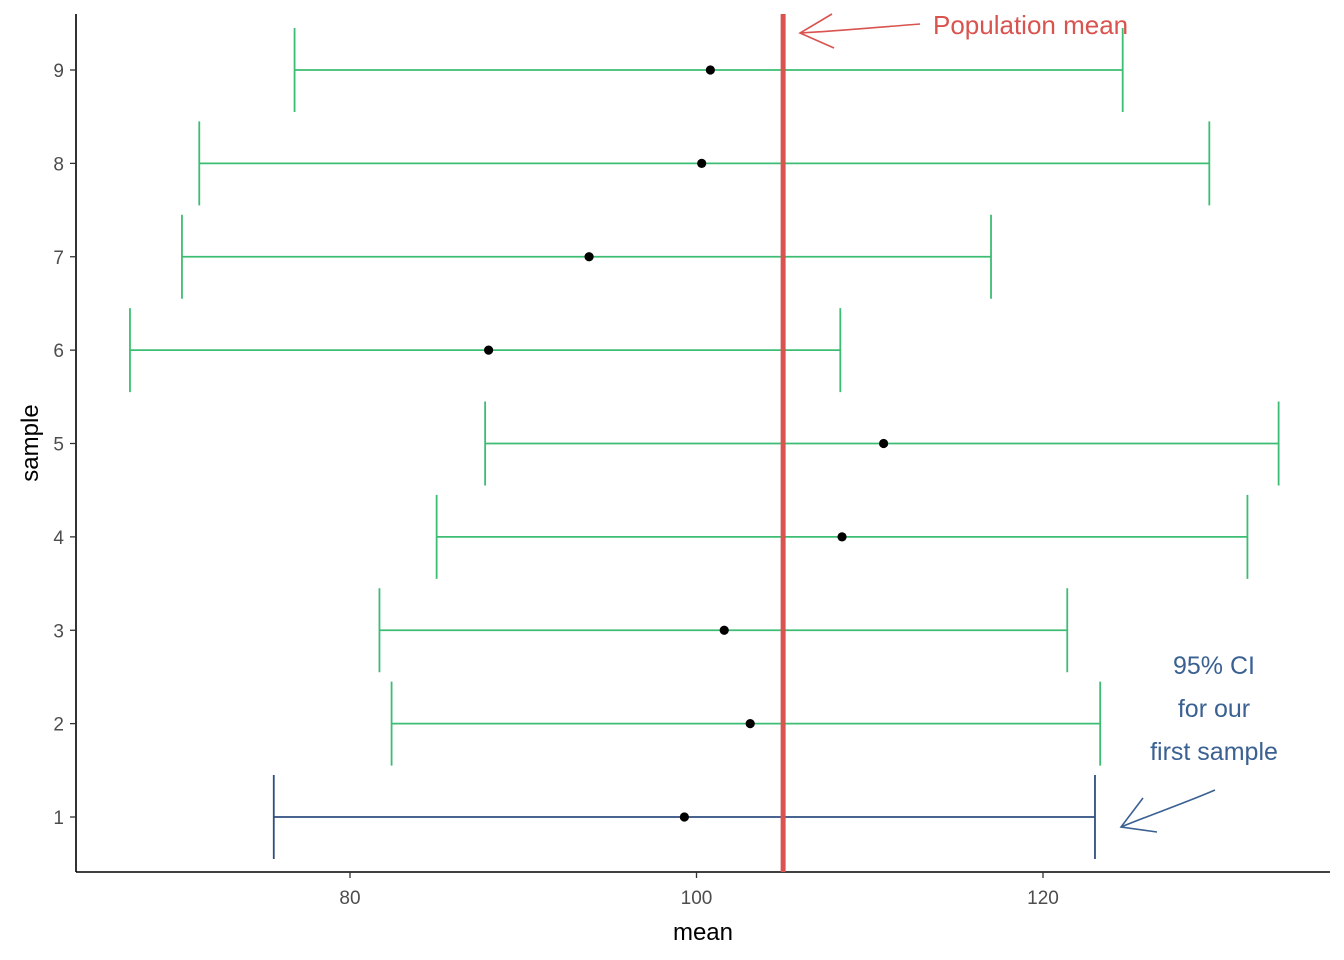 The height and width of the screenshot is (960, 1344). Describe the element at coordinates (58, 164) in the screenshot. I see `y-tick-label: 8` at that location.